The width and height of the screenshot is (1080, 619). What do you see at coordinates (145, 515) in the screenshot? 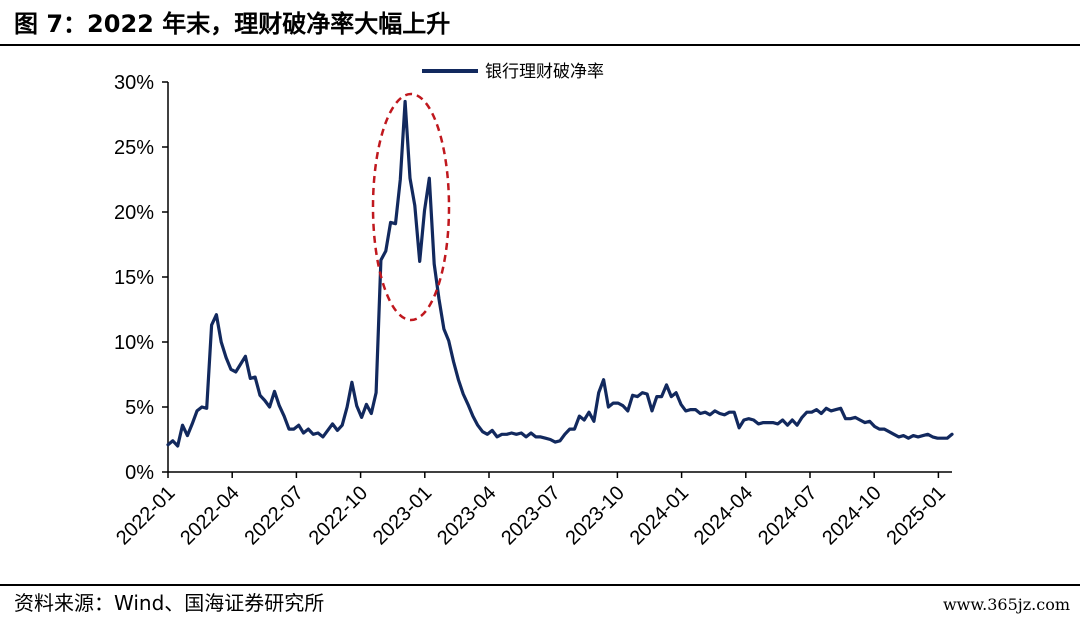
I see `x-tick-label: 2022-01` at bounding box center [145, 515].